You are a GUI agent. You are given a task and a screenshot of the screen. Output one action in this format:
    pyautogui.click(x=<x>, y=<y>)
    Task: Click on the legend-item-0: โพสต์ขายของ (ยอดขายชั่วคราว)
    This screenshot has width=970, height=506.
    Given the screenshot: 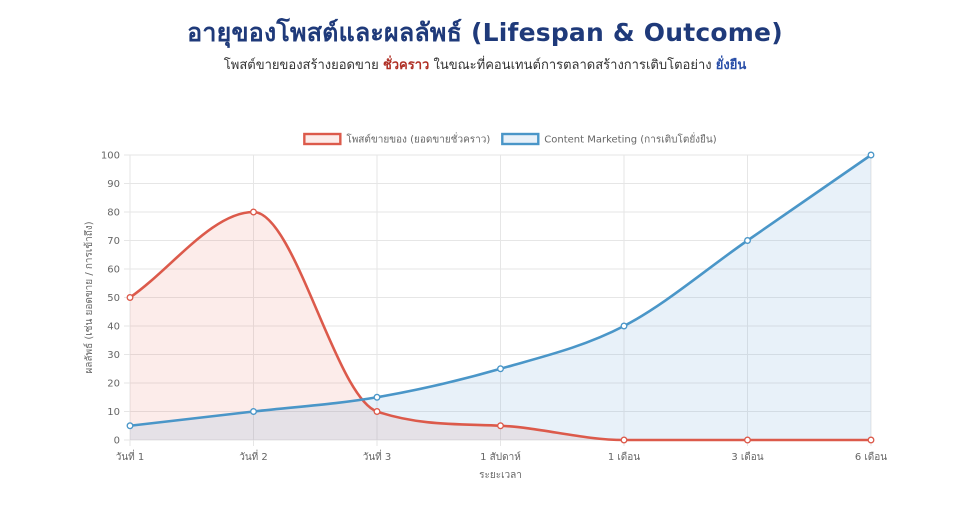 What is the action you would take?
    pyautogui.click(x=396, y=139)
    